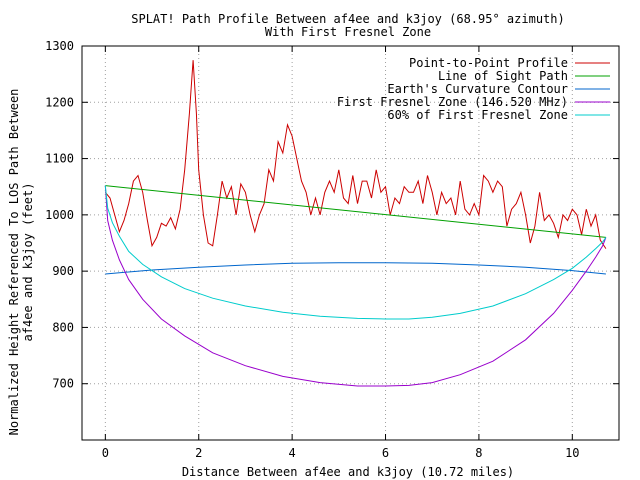 This screenshot has width=640, height=480. What do you see at coordinates (478, 453) in the screenshot?
I see `x-tick-label: 8` at bounding box center [478, 453].